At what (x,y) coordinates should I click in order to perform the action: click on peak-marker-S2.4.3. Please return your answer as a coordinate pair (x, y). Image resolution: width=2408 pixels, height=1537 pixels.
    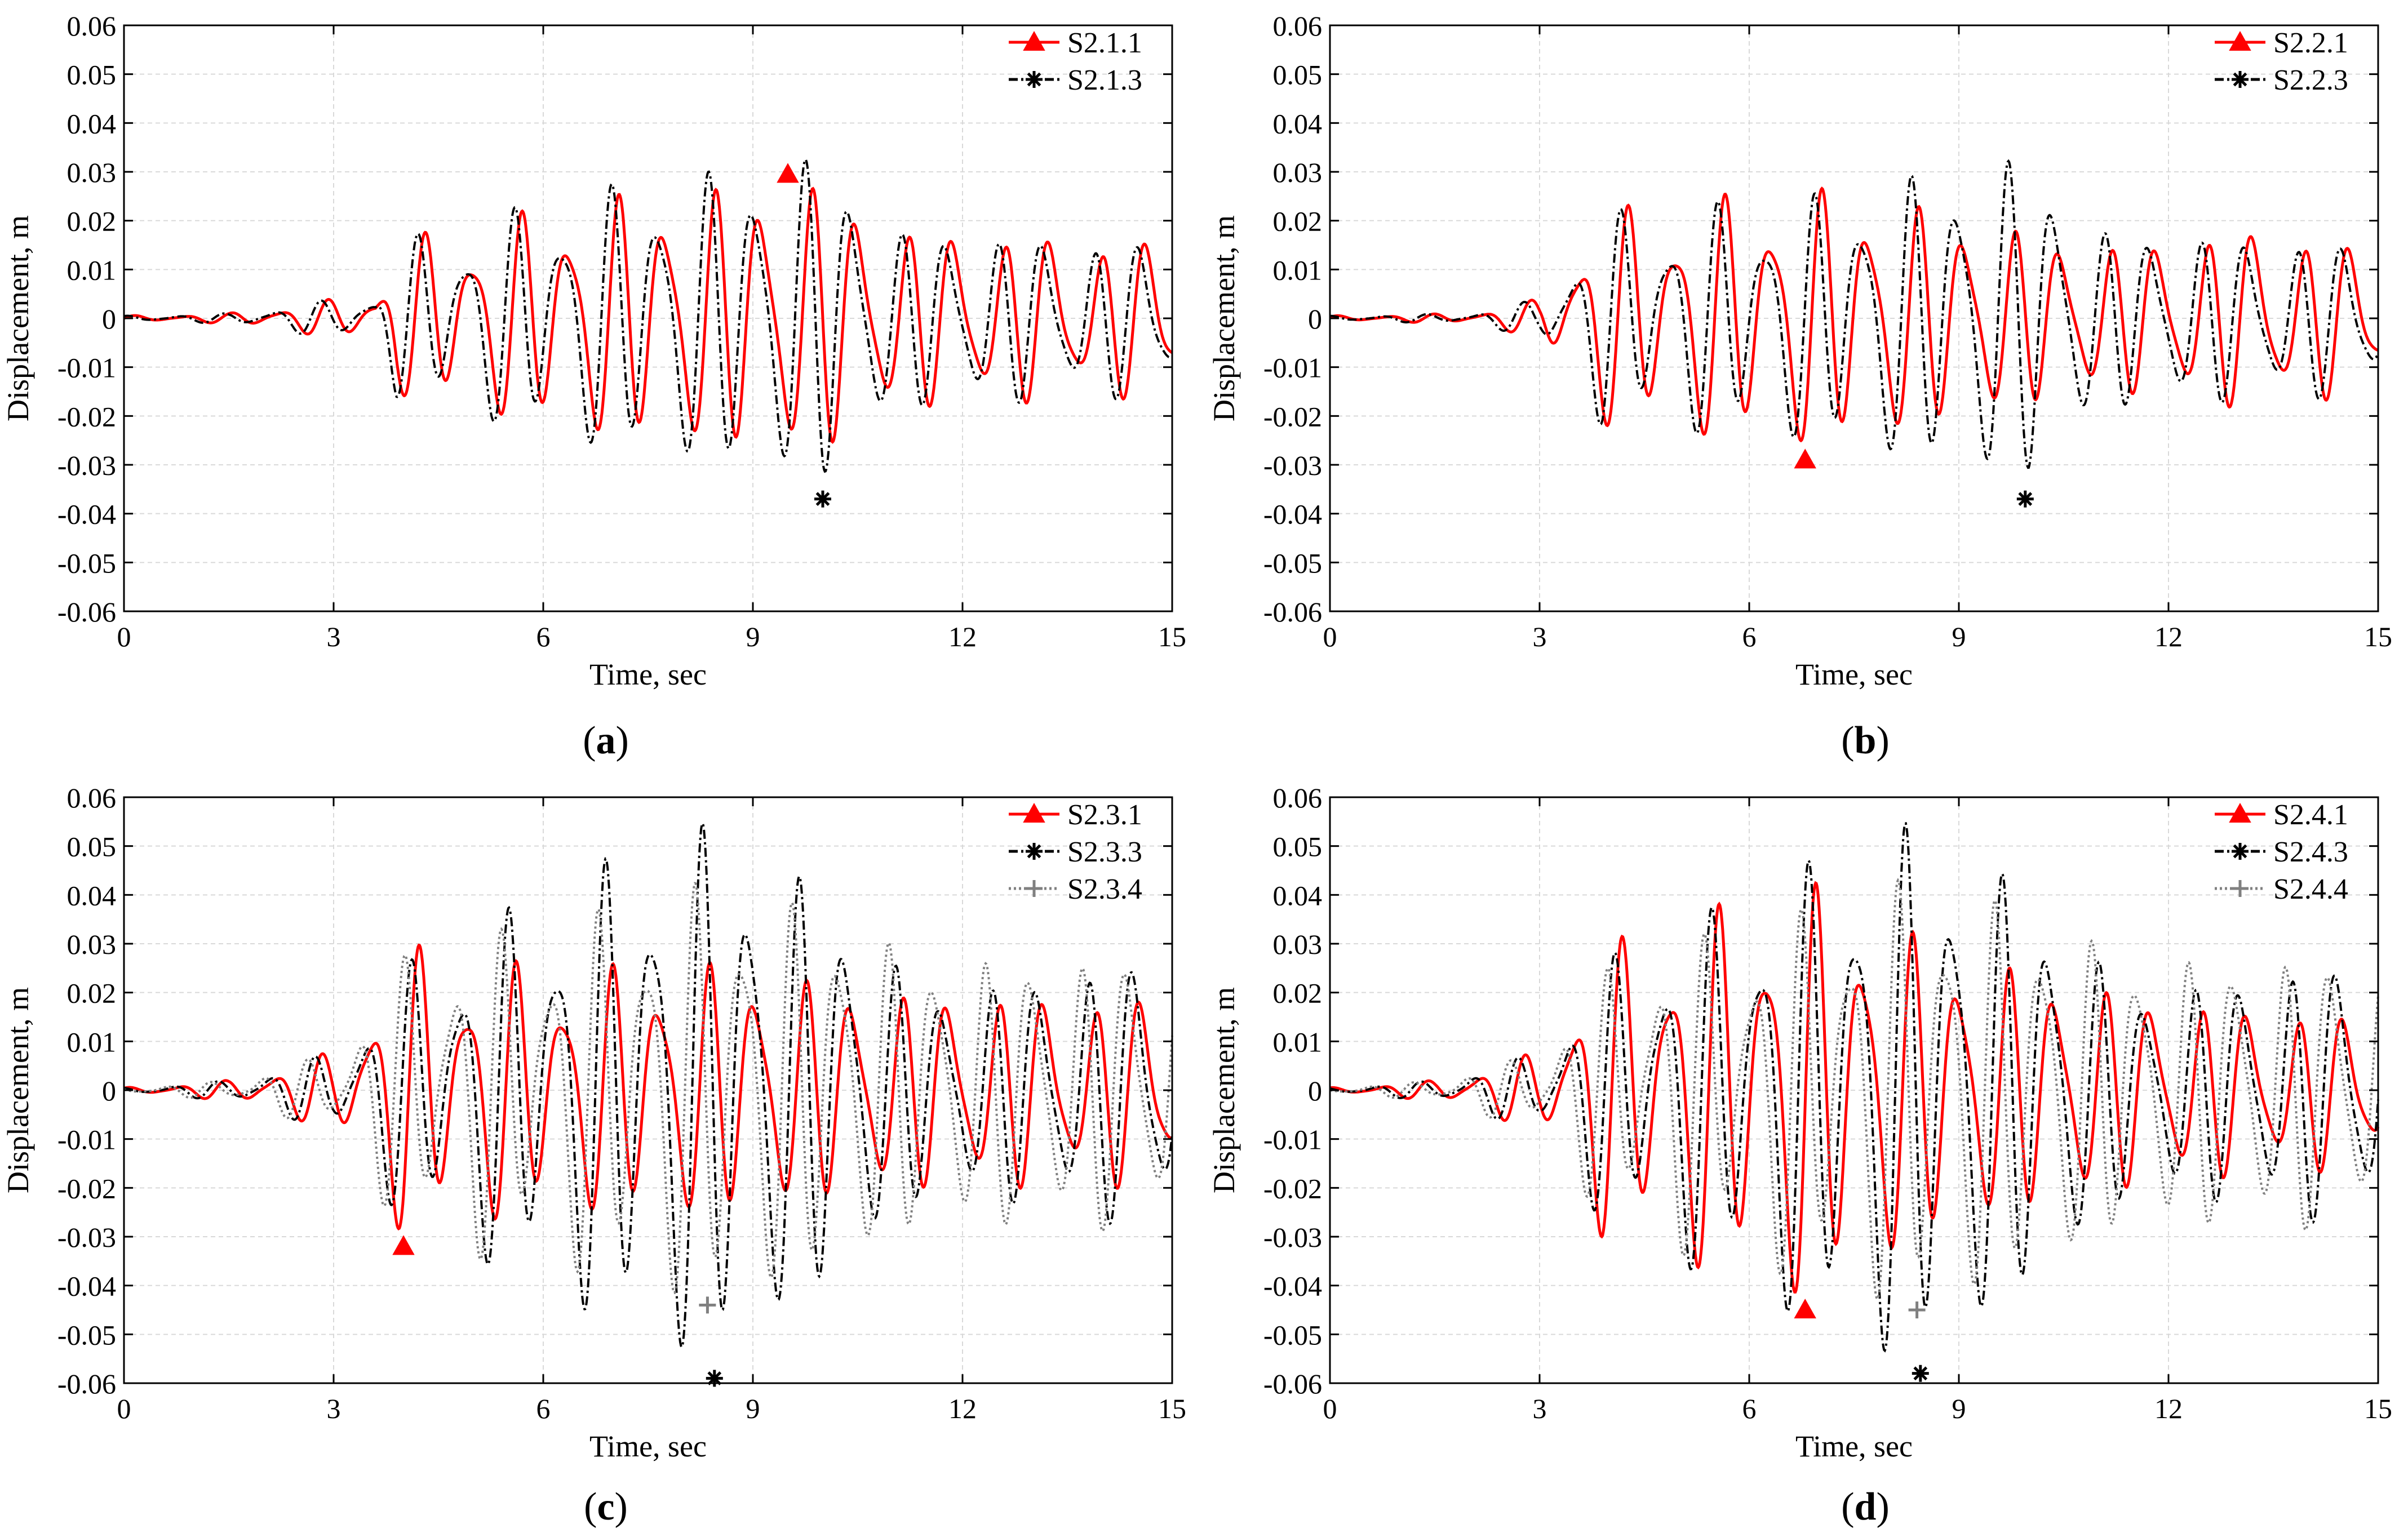
    Looking at the image, I should click on (1920, 1374).